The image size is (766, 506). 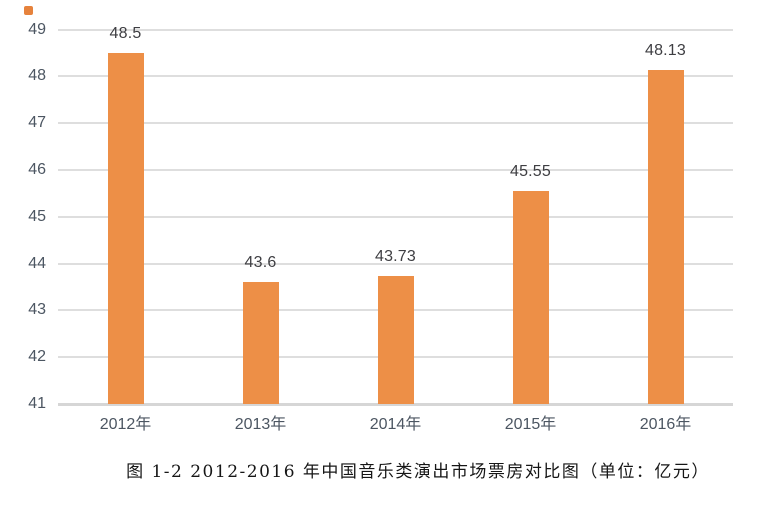 What do you see at coordinates (530, 297) in the screenshot?
I see `bar-2015` at bounding box center [530, 297].